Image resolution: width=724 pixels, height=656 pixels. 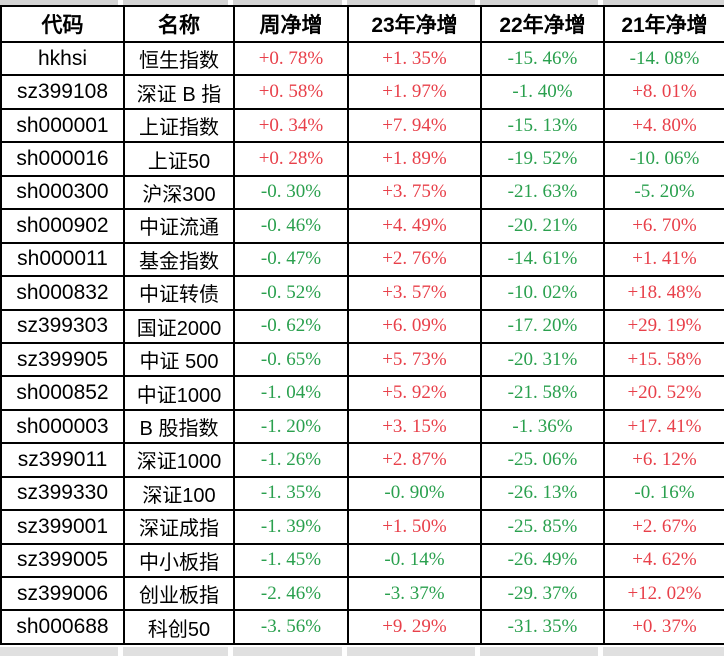 I want to click on cell-y23-change: -3. 37%, so click(x=414, y=593).